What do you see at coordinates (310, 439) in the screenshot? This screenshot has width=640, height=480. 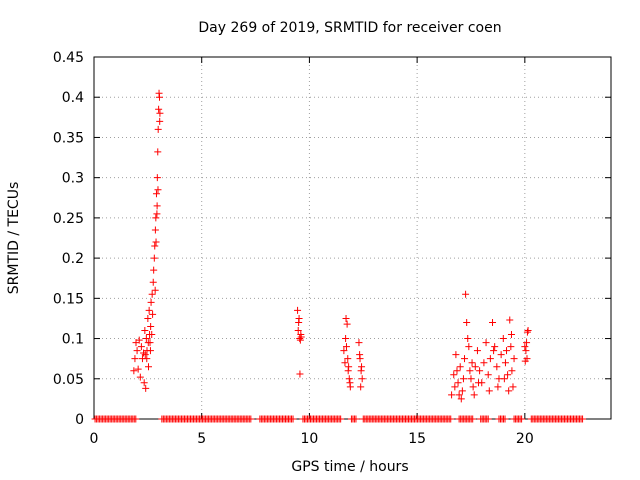 I see `x-tick-label: 10` at bounding box center [310, 439].